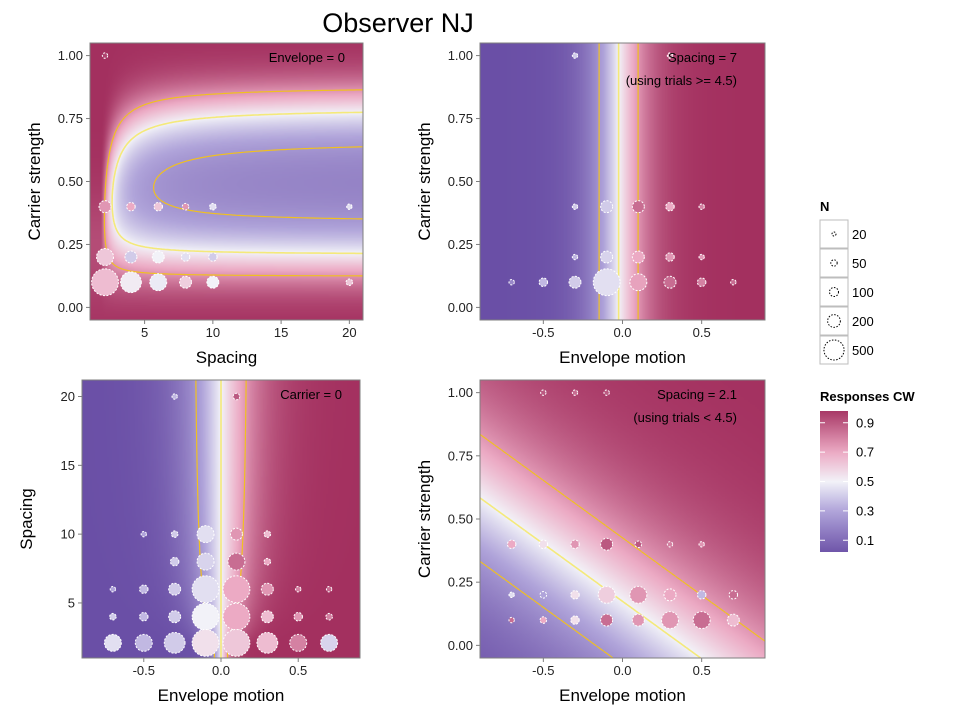  I want to click on y-tick-label: 15, so click(68, 465).